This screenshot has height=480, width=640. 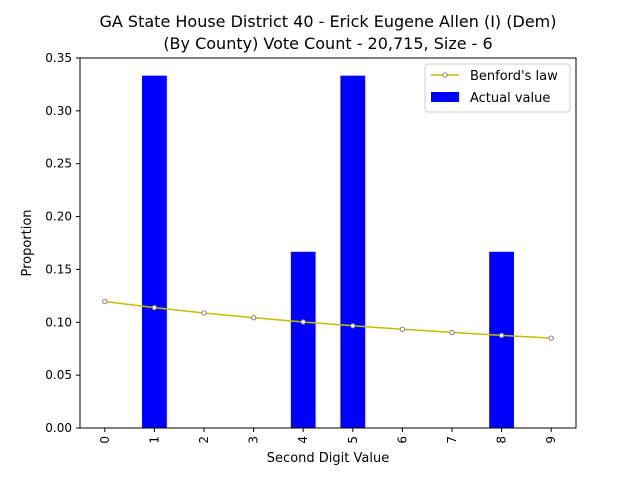 What do you see at coordinates (445, 97) in the screenshot?
I see `legend-actual-bar-sample` at bounding box center [445, 97].